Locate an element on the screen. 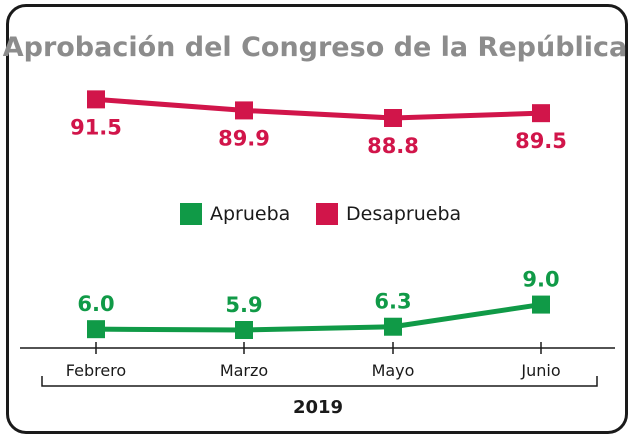 The image size is (640, 442). data-point-aprueba-marzo is located at coordinates (244, 330).